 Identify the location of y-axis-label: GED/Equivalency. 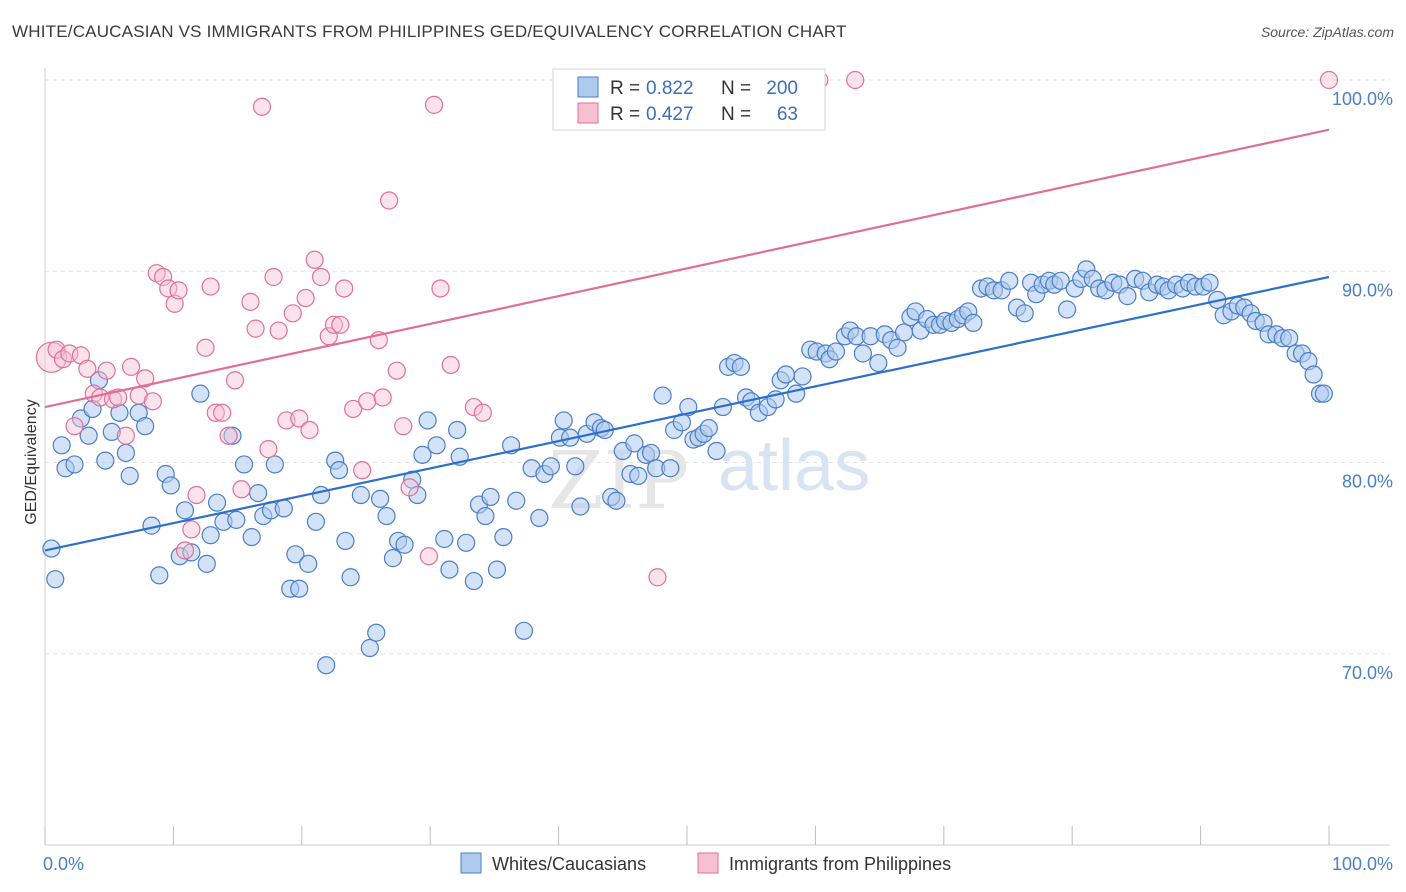
(31, 461).